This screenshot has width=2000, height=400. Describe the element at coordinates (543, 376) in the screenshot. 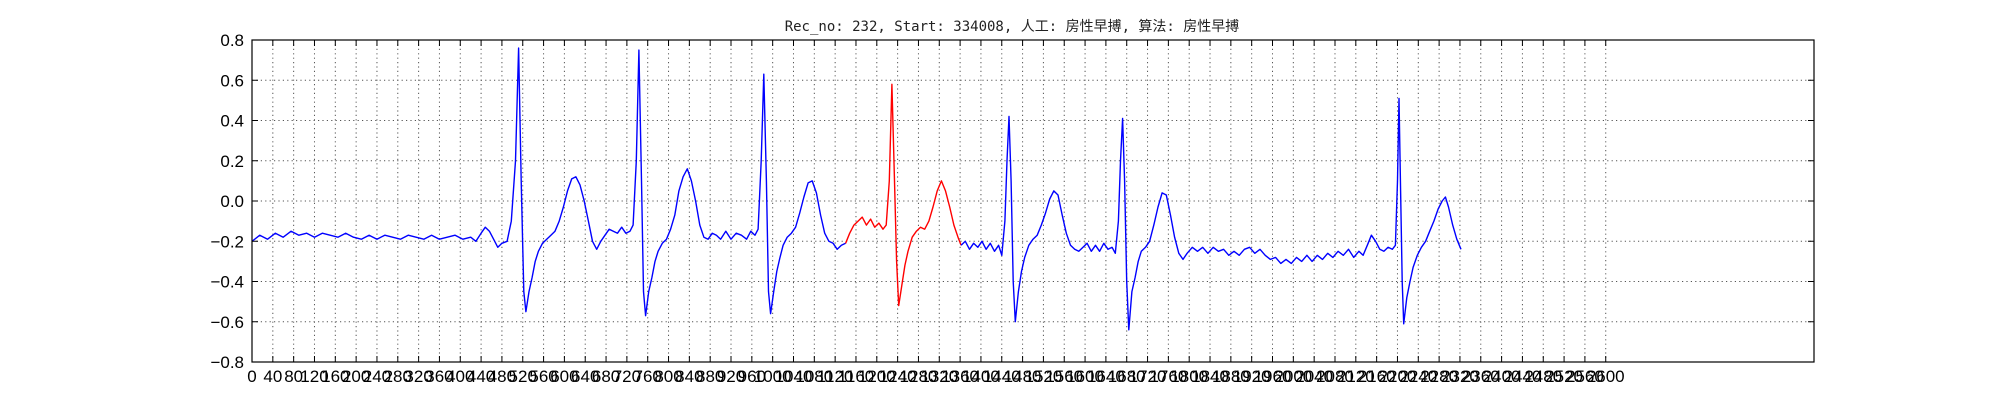

I see `x-tick-label: 560` at that location.